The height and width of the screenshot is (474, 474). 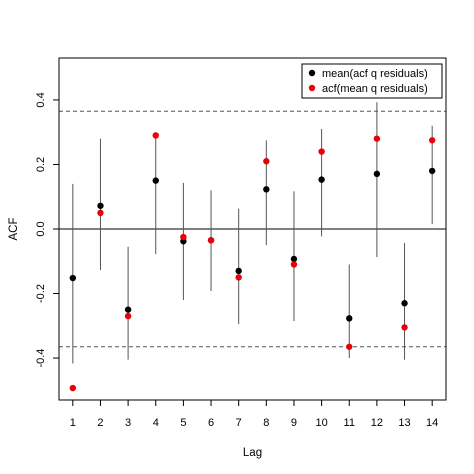 What do you see at coordinates (73, 423) in the screenshot?
I see `x-tick-label: 1` at bounding box center [73, 423].